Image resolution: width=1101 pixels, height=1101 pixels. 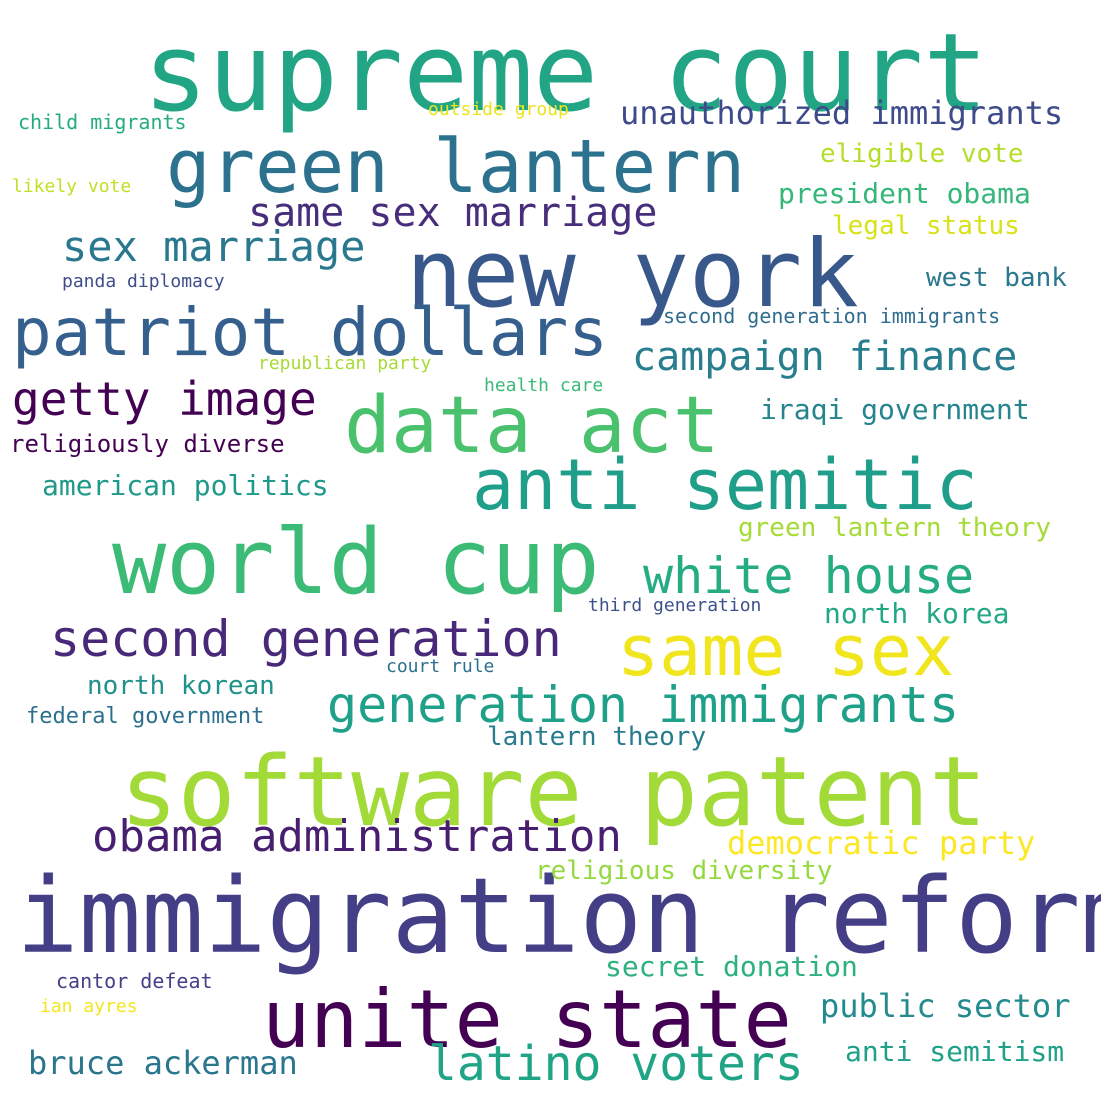 What do you see at coordinates (616, 1064) in the screenshot?
I see `word-latino-voters: latino voters` at bounding box center [616, 1064].